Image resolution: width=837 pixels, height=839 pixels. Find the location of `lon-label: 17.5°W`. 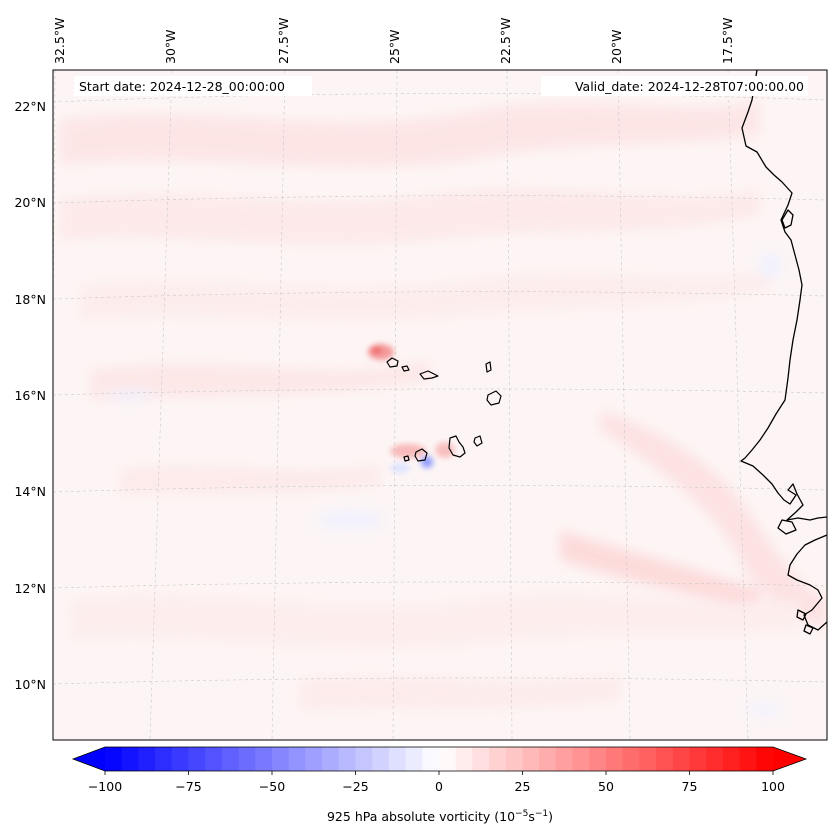

lon-label: 17.5°W is located at coordinates (727, 41).